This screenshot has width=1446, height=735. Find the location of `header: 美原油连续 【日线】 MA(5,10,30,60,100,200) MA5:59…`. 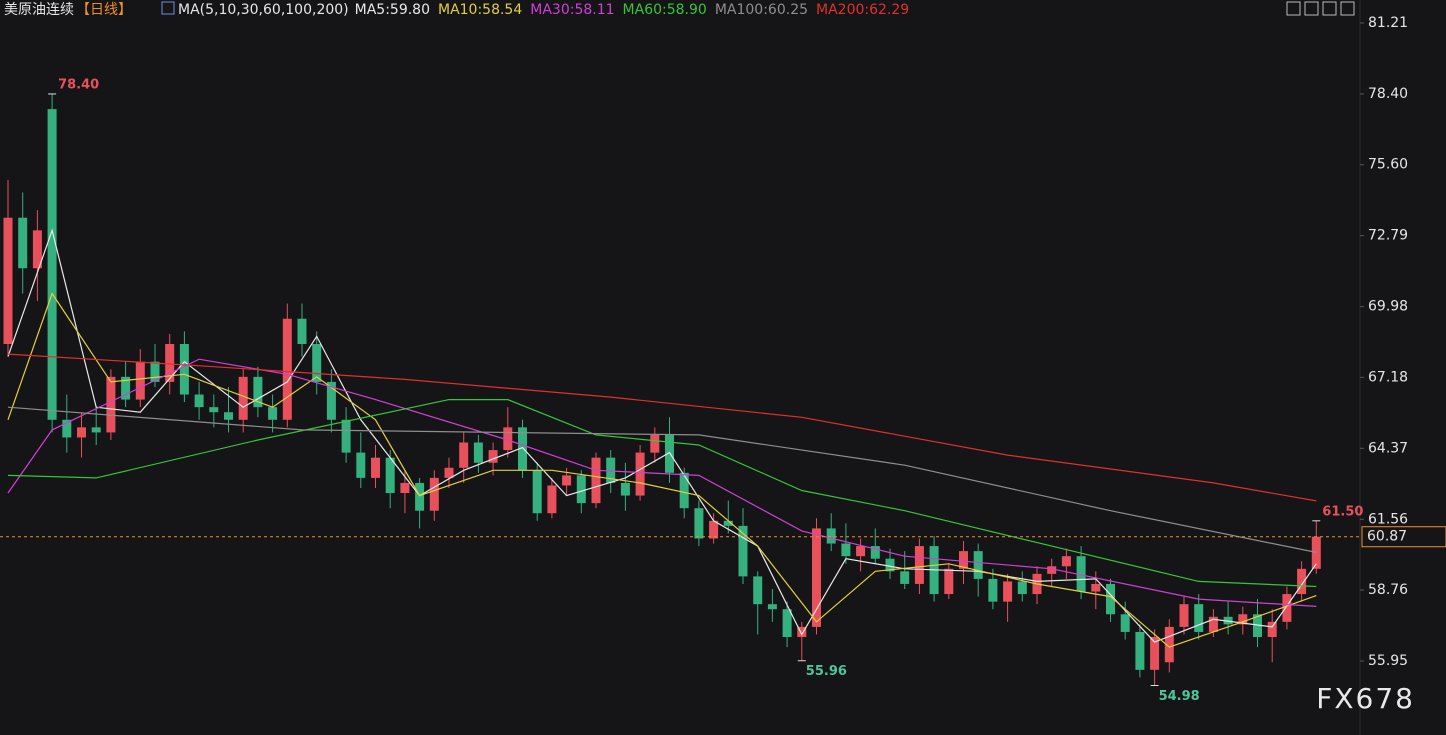

header: 美原油连续 【日线】 MA(5,10,30,60,100,200) MA5:59… is located at coordinates (456, 9).